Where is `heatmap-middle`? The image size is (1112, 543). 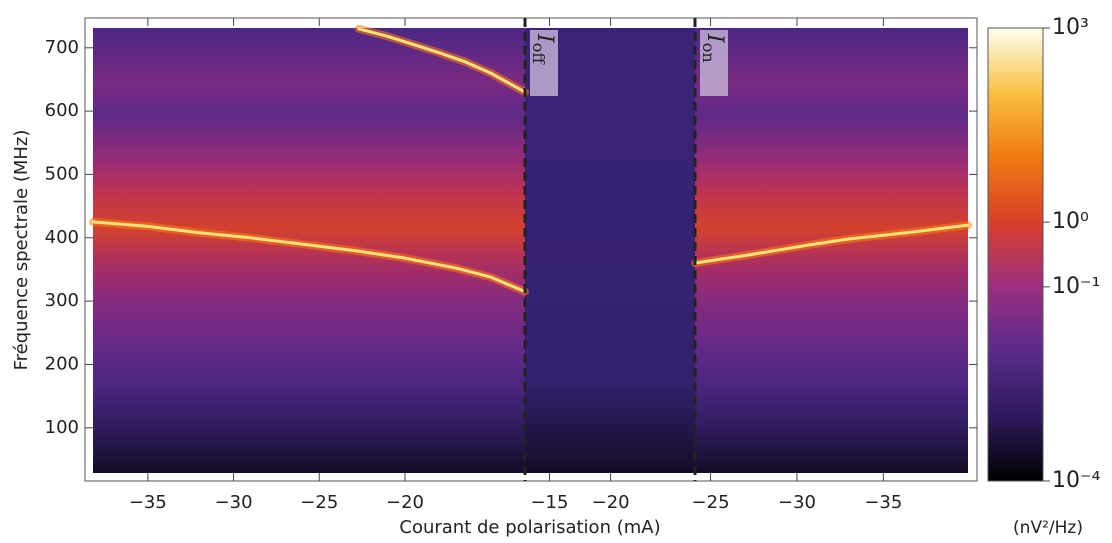 heatmap-middle is located at coordinates (610, 250).